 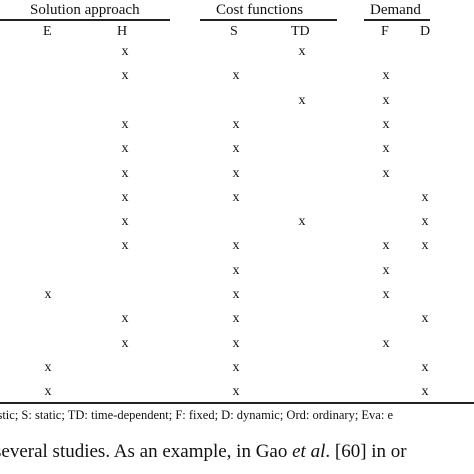 I want to click on table-bottom-rule, so click(x=237, y=403).